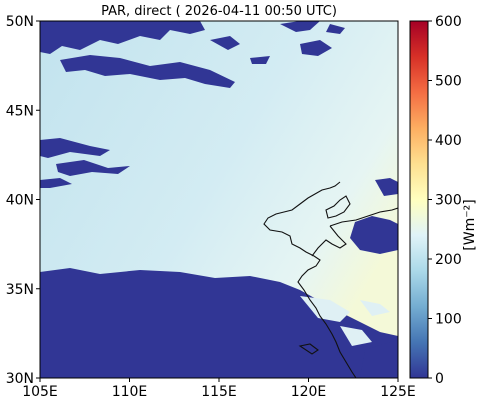 The width and height of the screenshot is (480, 404). What do you see at coordinates (20, 379) in the screenshot?
I see `lat-tick-label: 30N` at bounding box center [20, 379].